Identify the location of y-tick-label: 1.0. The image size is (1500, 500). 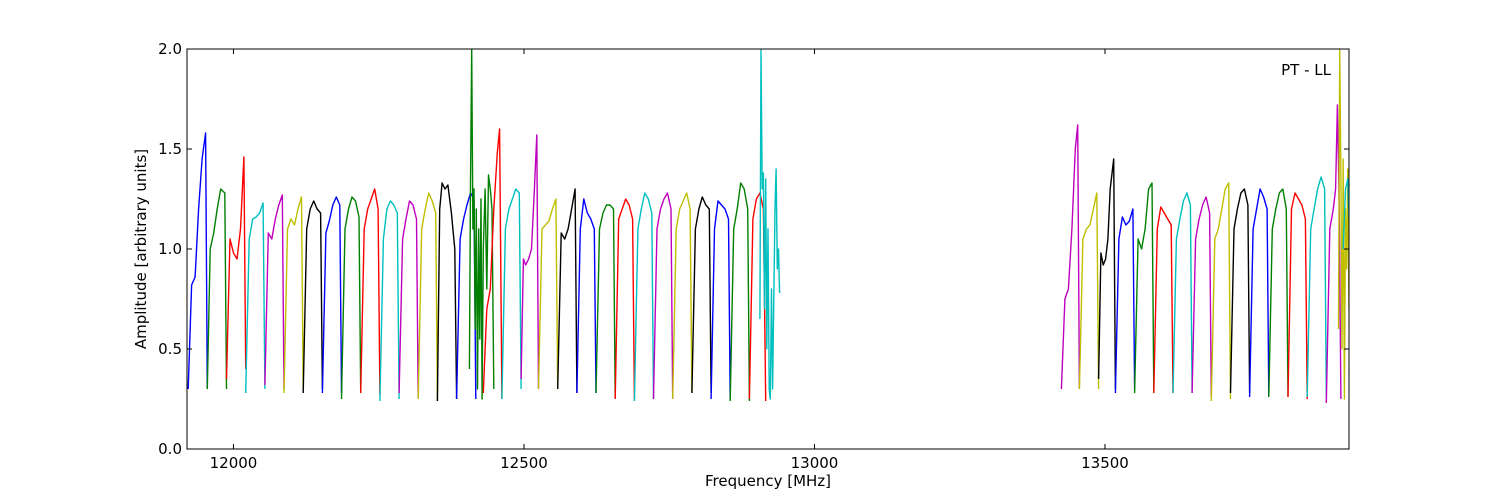
(170, 249).